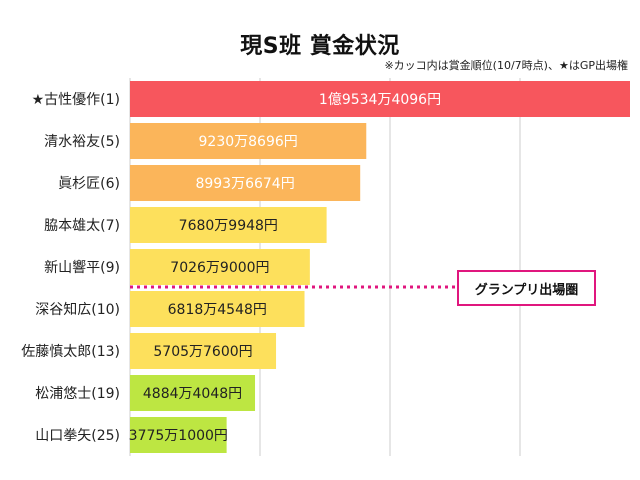  I want to click on value-label: 7026万9000円, so click(219, 268).